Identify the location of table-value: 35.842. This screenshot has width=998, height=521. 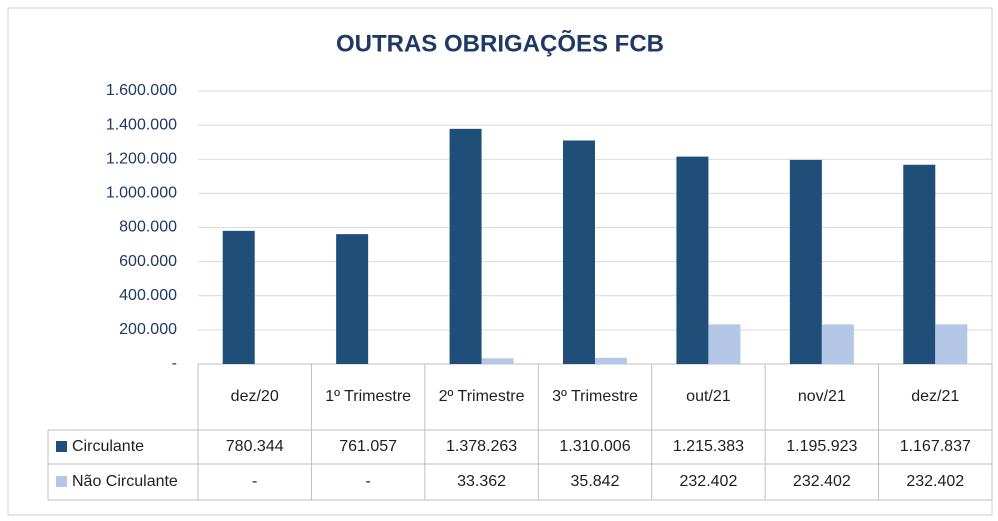
(595, 481).